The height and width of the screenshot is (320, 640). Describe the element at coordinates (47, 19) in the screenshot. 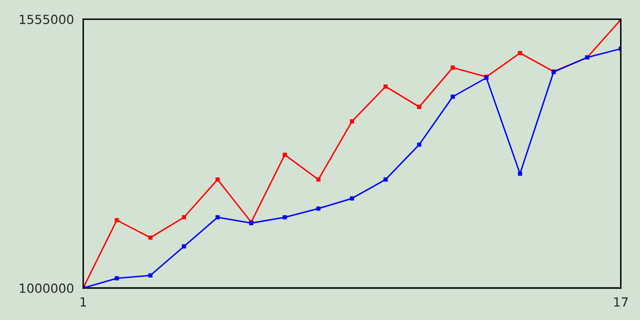

I see `y-tick-label: 1555000` at that location.